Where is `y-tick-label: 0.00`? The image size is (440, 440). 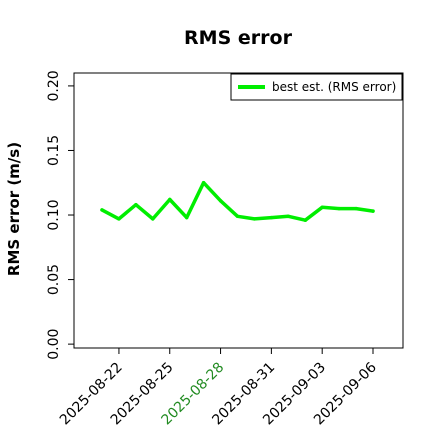
y-tick-label: 0.00 is located at coordinates (54, 344).